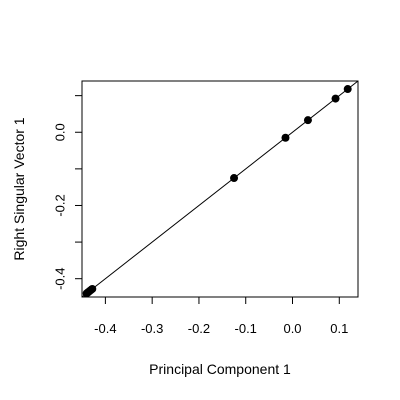 The height and width of the screenshot is (400, 400). What do you see at coordinates (68, 192) in the screenshot?
I see `y-axis: -0.4 -0.2 0.0` at bounding box center [68, 192].